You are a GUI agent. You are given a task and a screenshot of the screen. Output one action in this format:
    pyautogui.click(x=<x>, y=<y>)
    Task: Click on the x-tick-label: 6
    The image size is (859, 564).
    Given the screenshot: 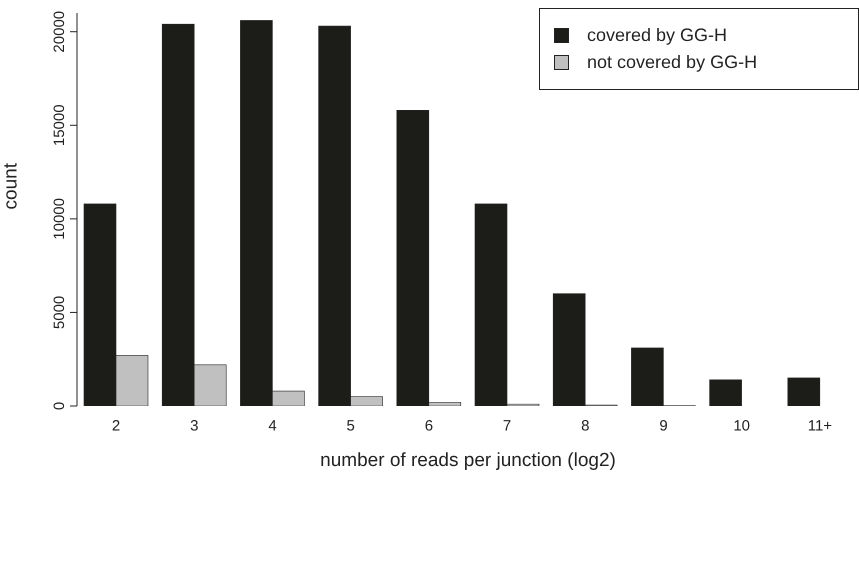 What is the action you would take?
    pyautogui.click(x=429, y=426)
    